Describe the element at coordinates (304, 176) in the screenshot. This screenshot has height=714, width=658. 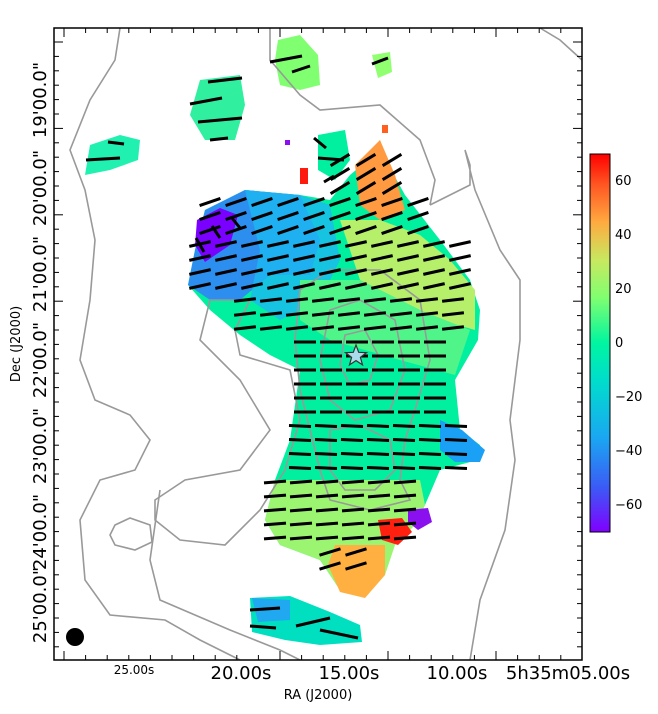
I see `patch-red-tiny` at that location.